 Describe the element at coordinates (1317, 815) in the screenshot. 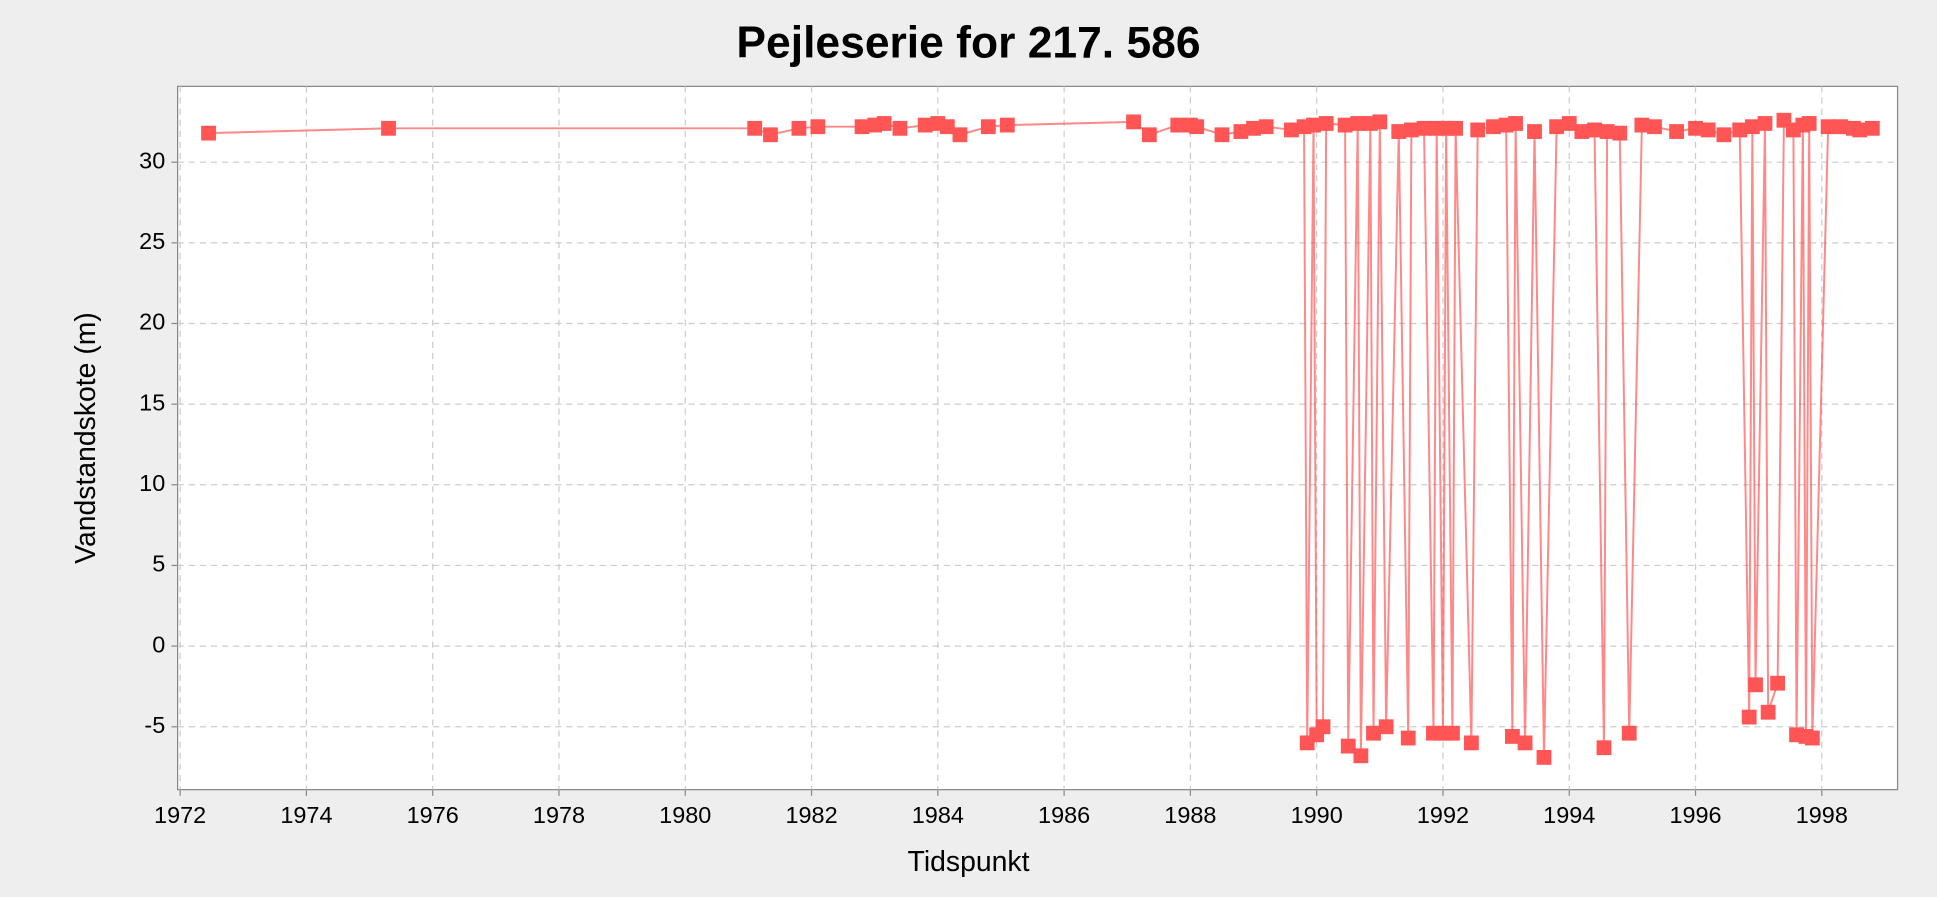

I see `x-tick-label: 1990` at that location.